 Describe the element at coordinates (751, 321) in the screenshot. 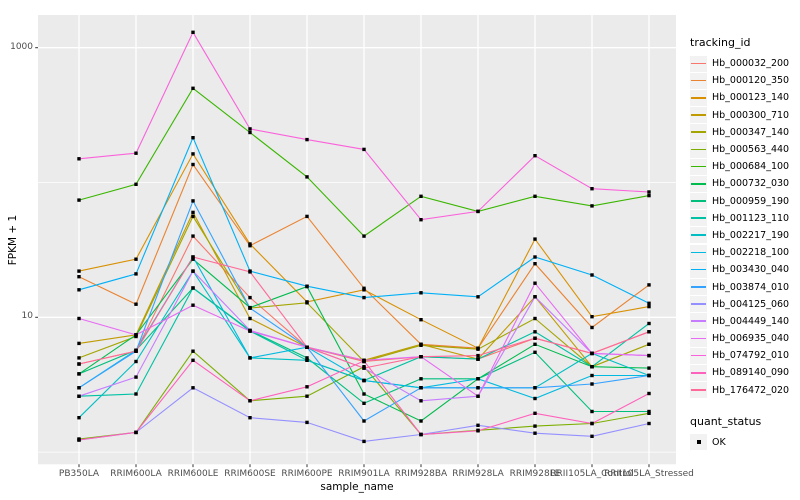

I see `legend-item-label: Hb_004449_140` at that location.